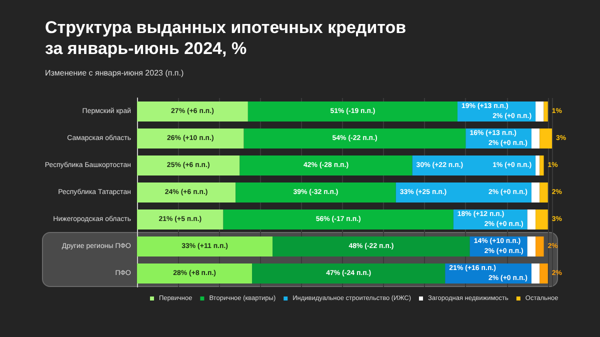 Image resolution: width=600 pixels, height=337 pixels. Describe the element at coordinates (114, 73) in the screenshot. I see `chart-subtitle: Изменение с января-июня 2023 (п.п.)` at that location.